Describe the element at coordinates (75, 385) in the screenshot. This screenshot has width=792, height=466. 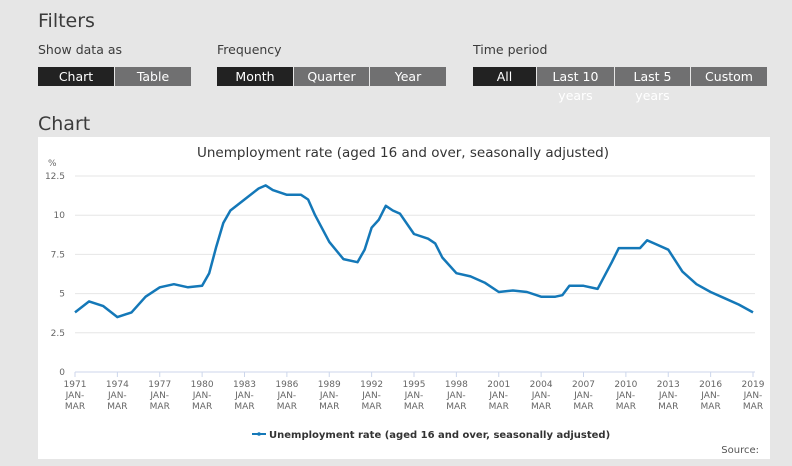
I see `x-tick-label: 1971` at that location.